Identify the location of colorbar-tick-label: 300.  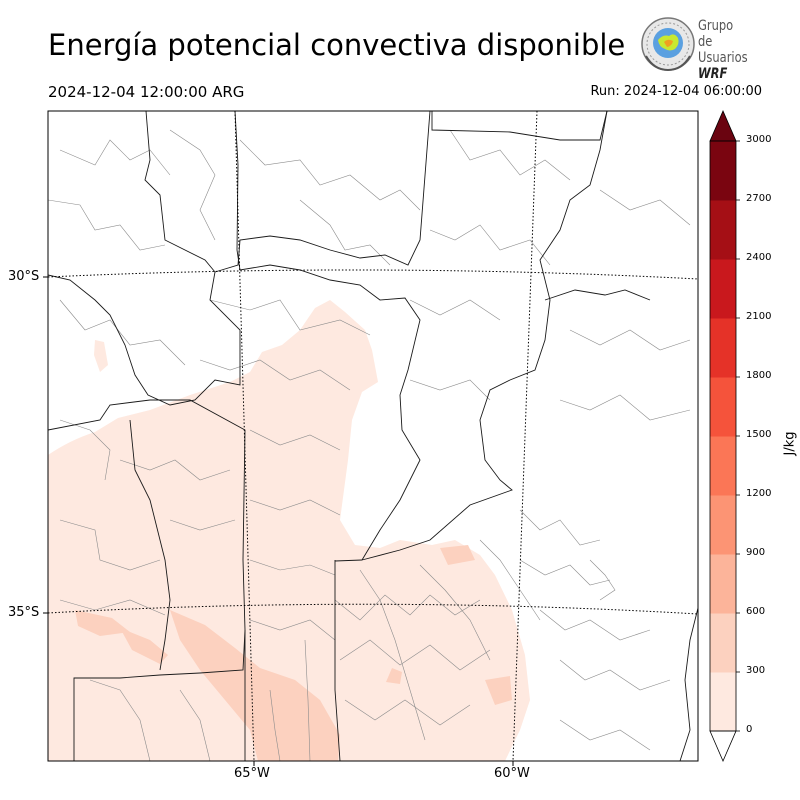
(756, 670).